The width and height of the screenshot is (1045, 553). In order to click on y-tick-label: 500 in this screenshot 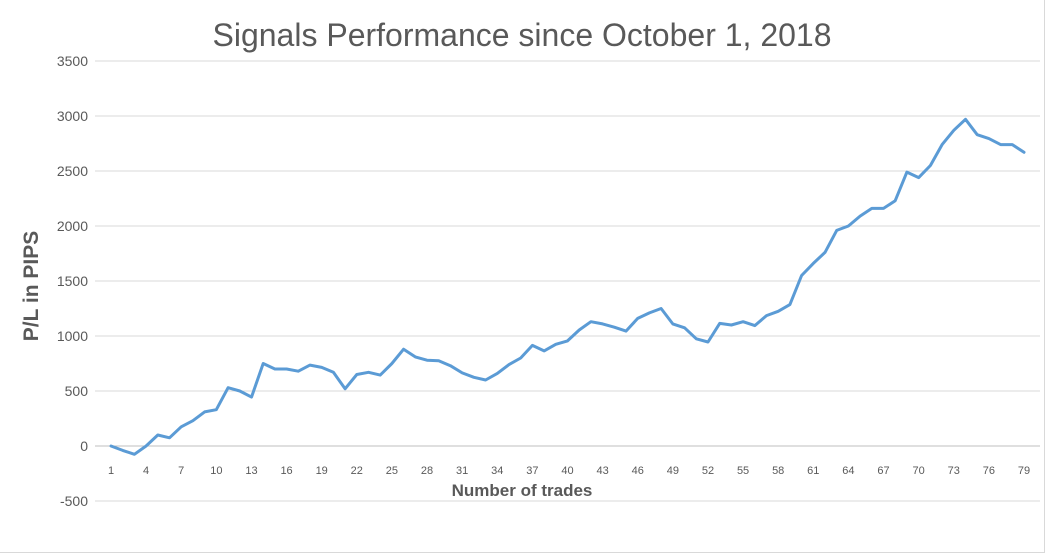, I will do `click(77, 391)`.